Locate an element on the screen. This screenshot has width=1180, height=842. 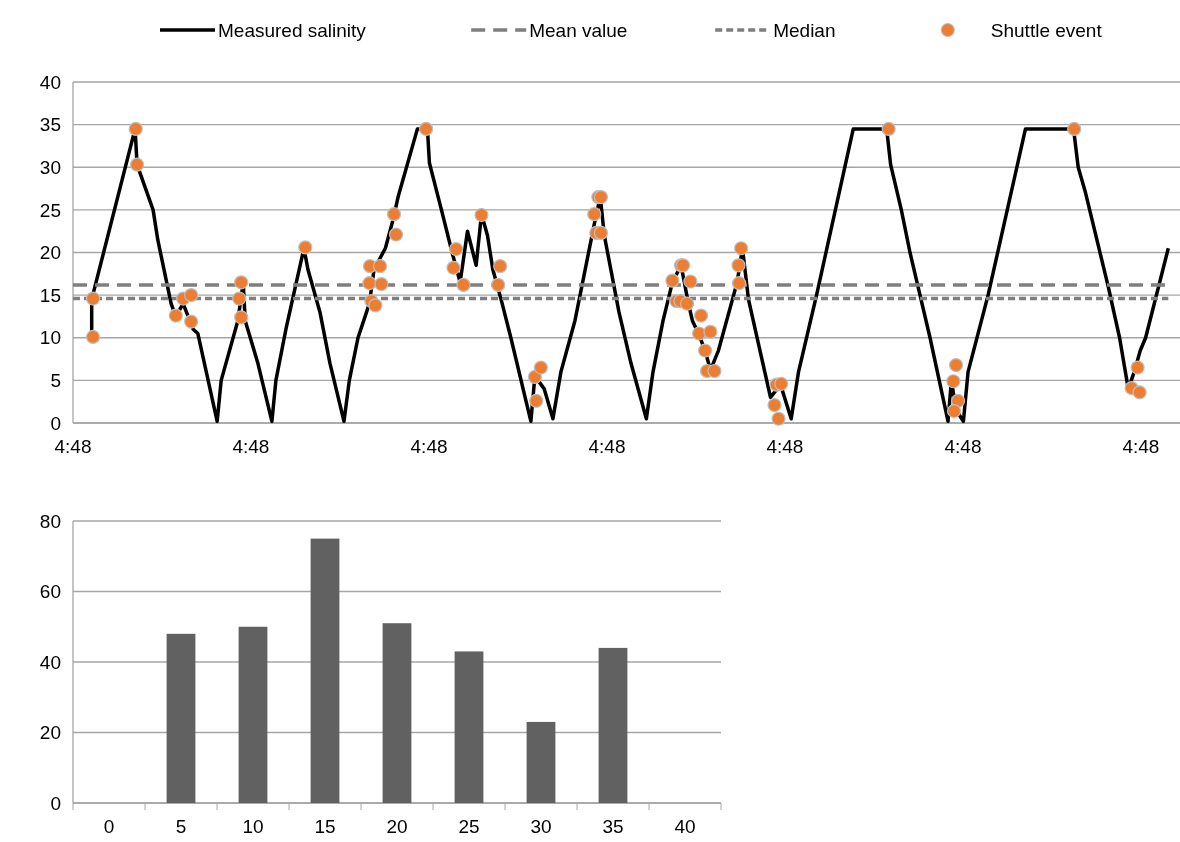
y-tick-label: 25 is located at coordinates (50, 210).